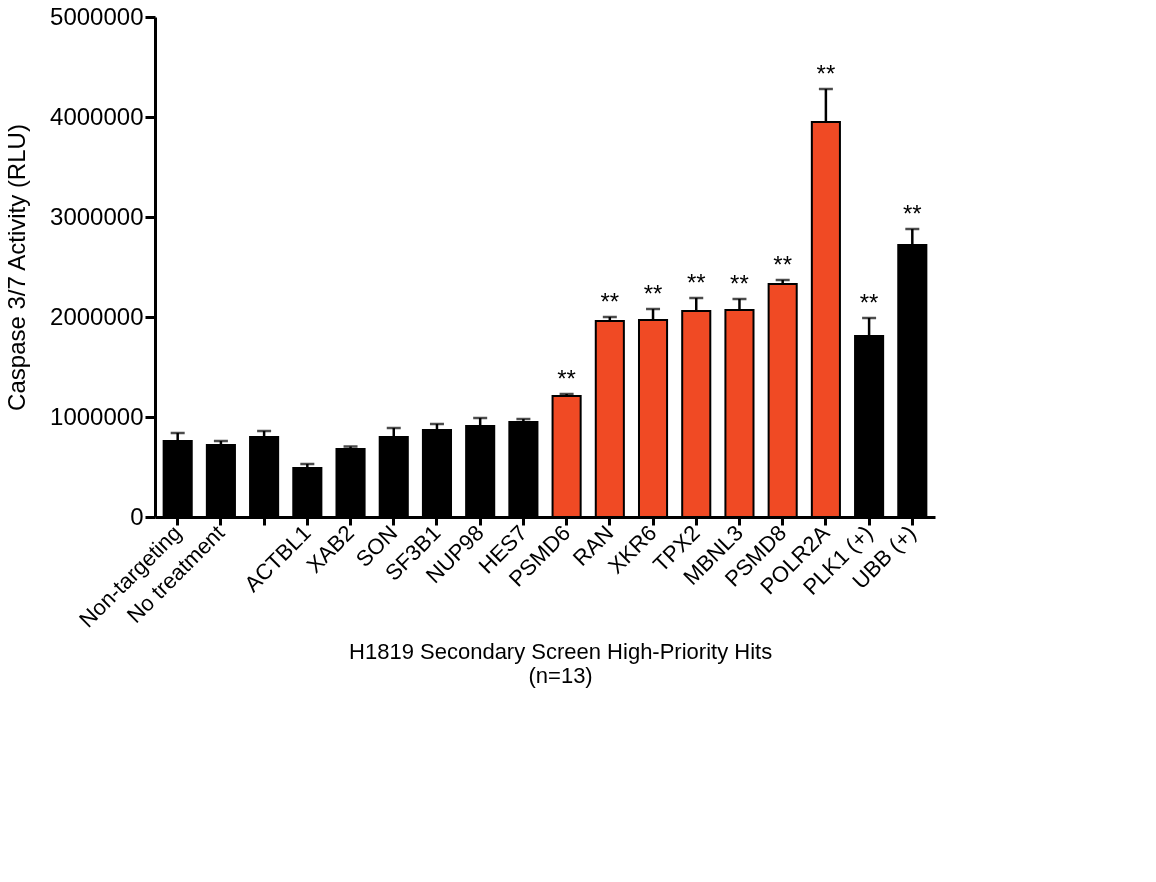  Describe the element at coordinates (97, 216) in the screenshot. I see `y-tick-label: 3000000` at that location.